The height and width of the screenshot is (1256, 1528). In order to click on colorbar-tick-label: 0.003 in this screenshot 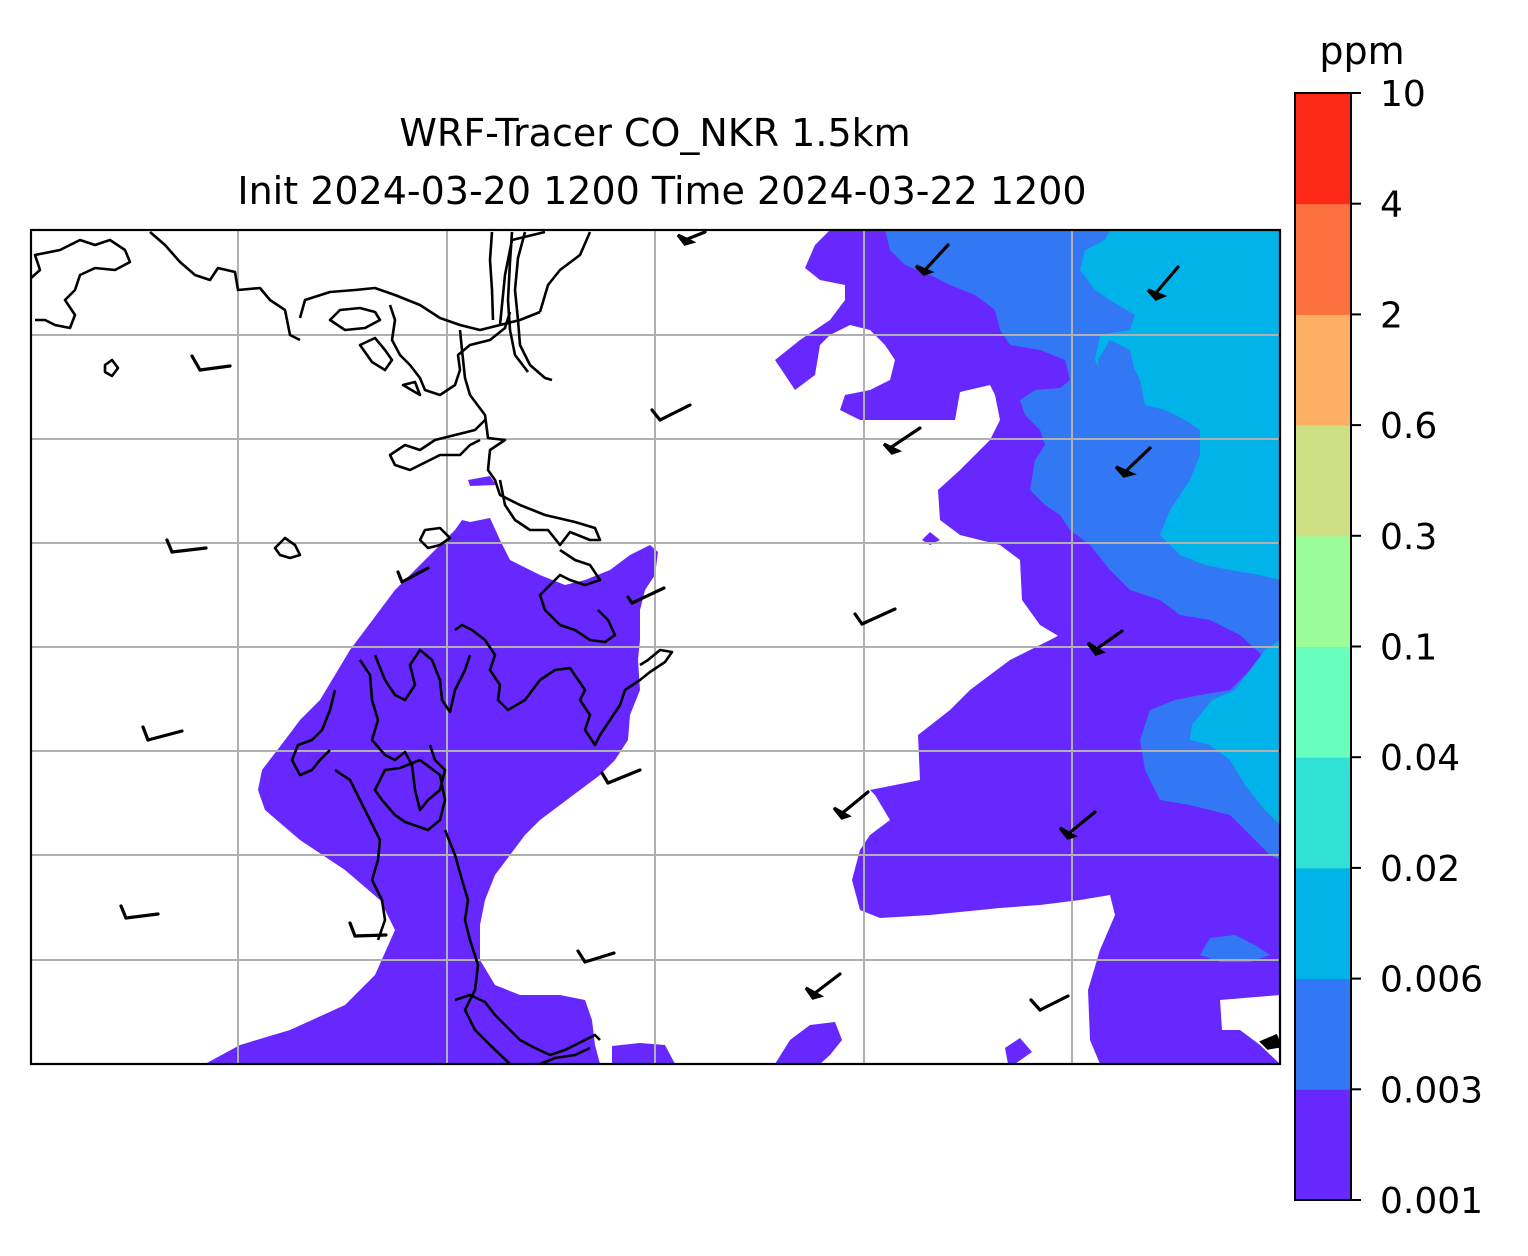, I will do `click(1431, 1090)`.